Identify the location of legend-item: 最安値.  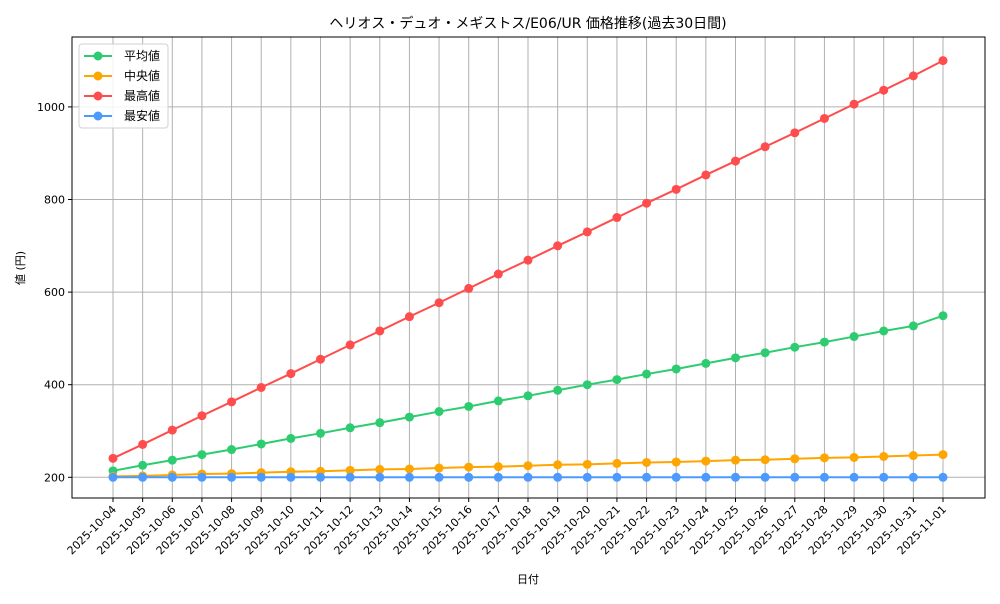
(122, 115).